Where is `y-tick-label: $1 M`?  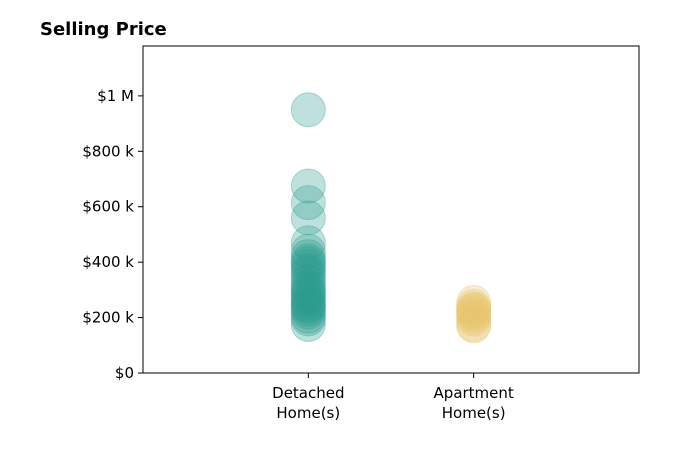 y-tick-label: $1 M is located at coordinates (115, 96).